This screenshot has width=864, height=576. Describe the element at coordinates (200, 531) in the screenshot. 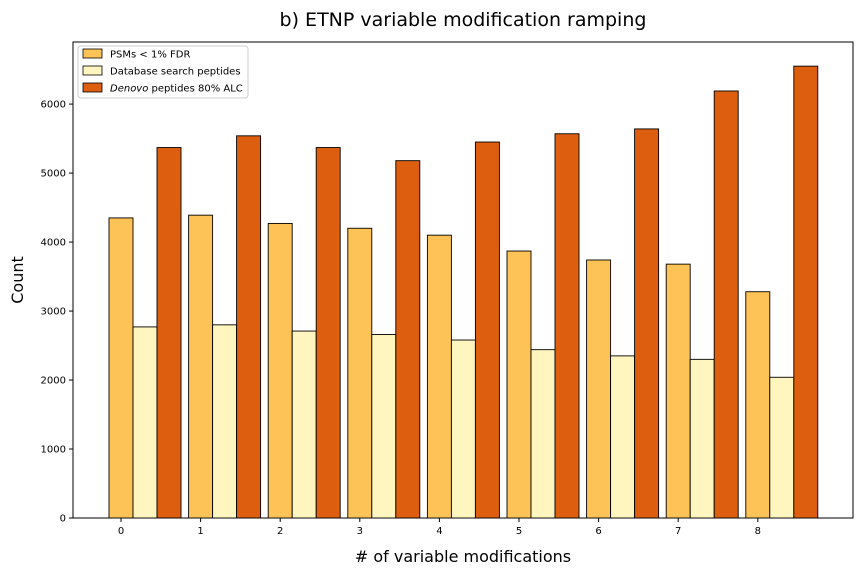

I see `x-tick-label: 1` at that location.